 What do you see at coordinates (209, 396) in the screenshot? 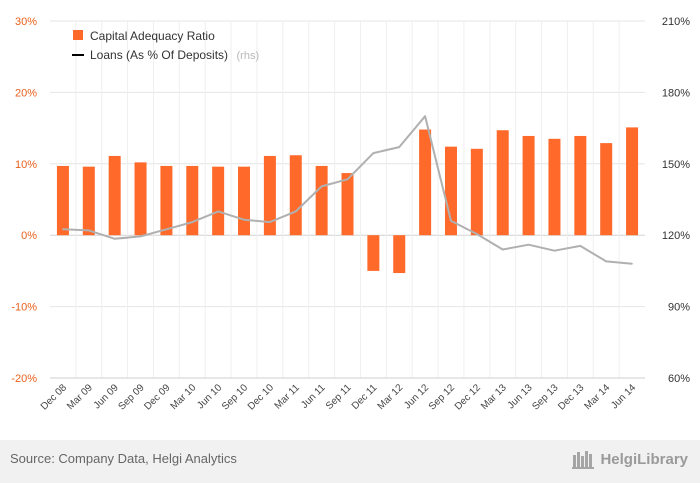
I see `x-tick-label: Jun 10` at bounding box center [209, 396].